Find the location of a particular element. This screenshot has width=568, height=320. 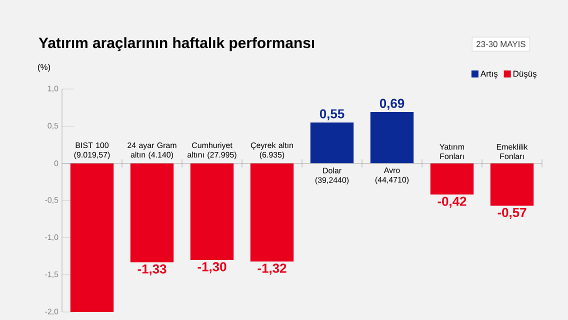

data-label: -0,57 is located at coordinates (512, 213).